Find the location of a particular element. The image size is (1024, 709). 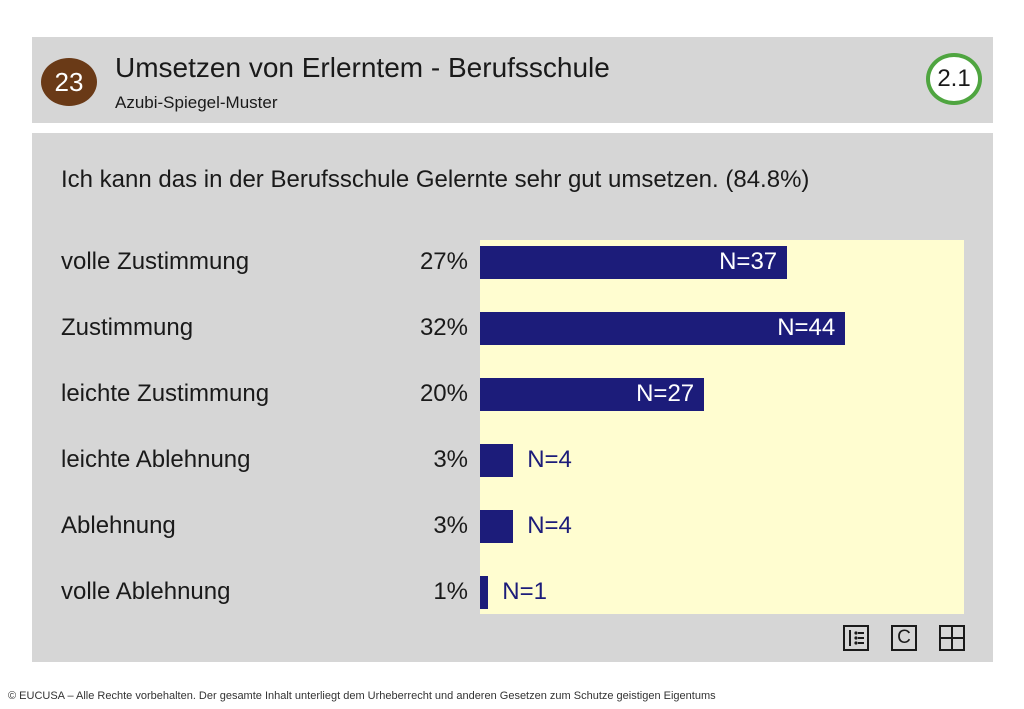

category-label: Zustimmung is located at coordinates (127, 327).